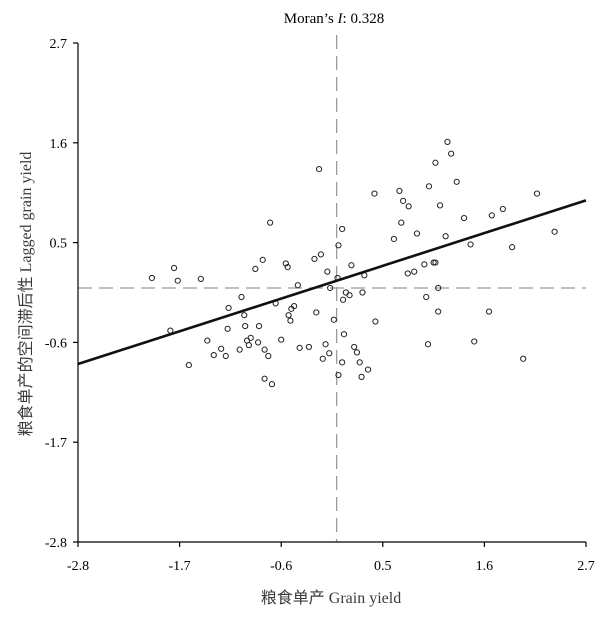 The height and width of the screenshot is (620, 603). What do you see at coordinates (340, 19) in the screenshot?
I see `chart-title-italic: I` at bounding box center [340, 19].